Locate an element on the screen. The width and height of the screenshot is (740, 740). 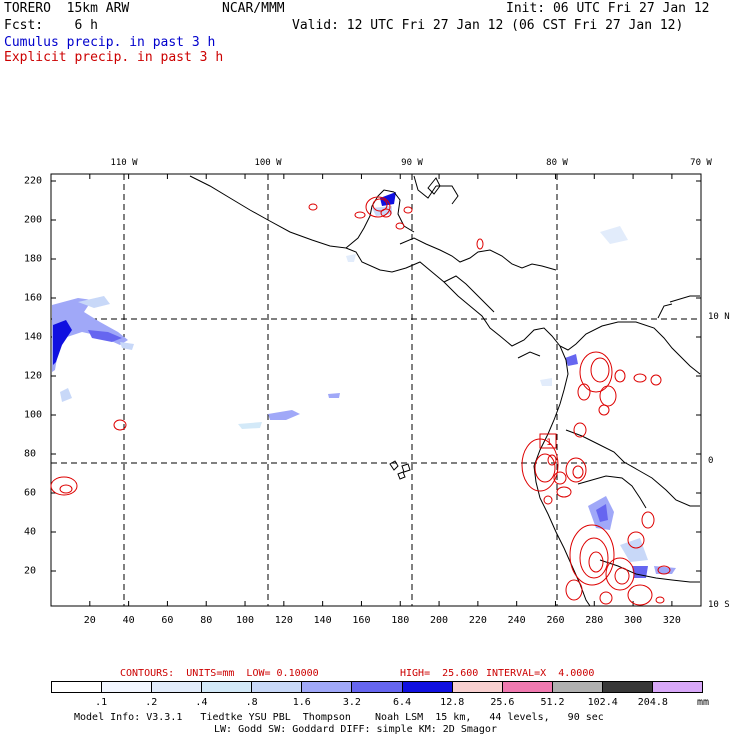
x-tick-label: 120 is located at coordinates (283, 620).